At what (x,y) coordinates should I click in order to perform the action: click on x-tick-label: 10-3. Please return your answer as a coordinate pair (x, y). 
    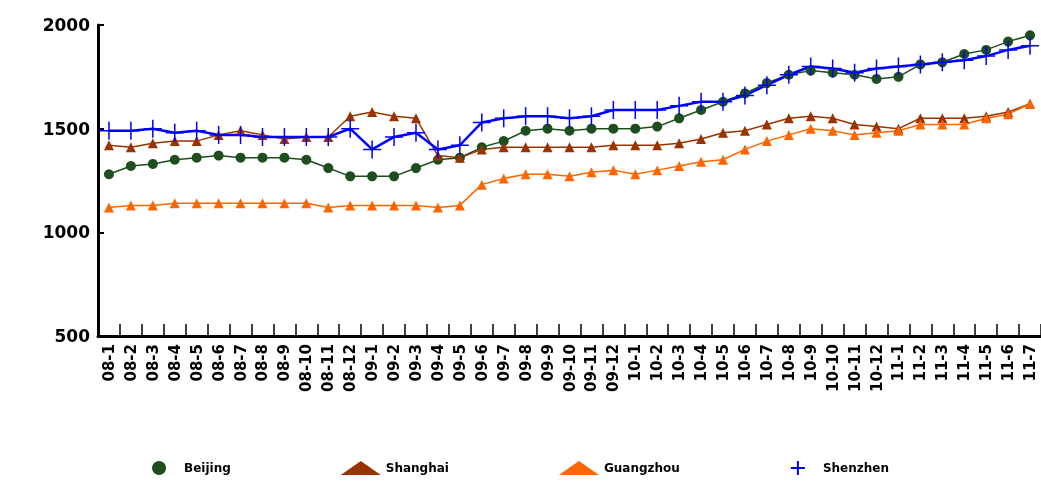
    Looking at the image, I should click on (679, 363).